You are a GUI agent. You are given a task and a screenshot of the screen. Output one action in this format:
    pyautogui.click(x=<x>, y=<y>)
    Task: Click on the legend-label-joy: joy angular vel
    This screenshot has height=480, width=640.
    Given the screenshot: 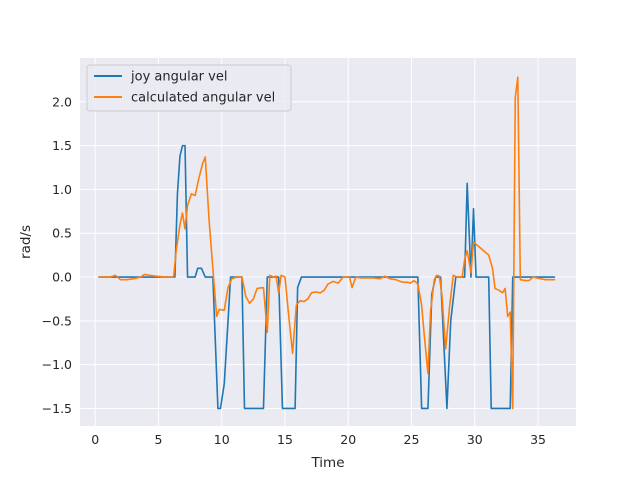 What is the action you would take?
    pyautogui.click(x=178, y=77)
    